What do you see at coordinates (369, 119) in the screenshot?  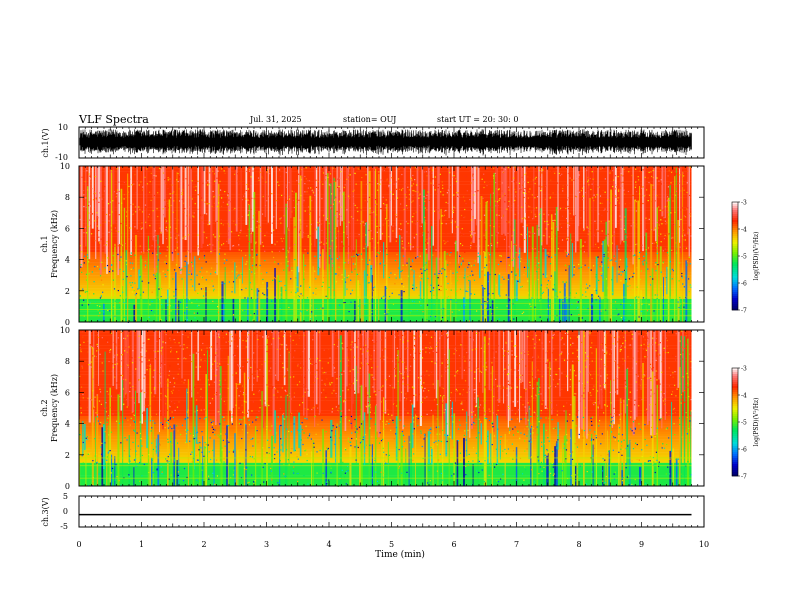 I see `station-label: station= OUJ` at bounding box center [369, 119].